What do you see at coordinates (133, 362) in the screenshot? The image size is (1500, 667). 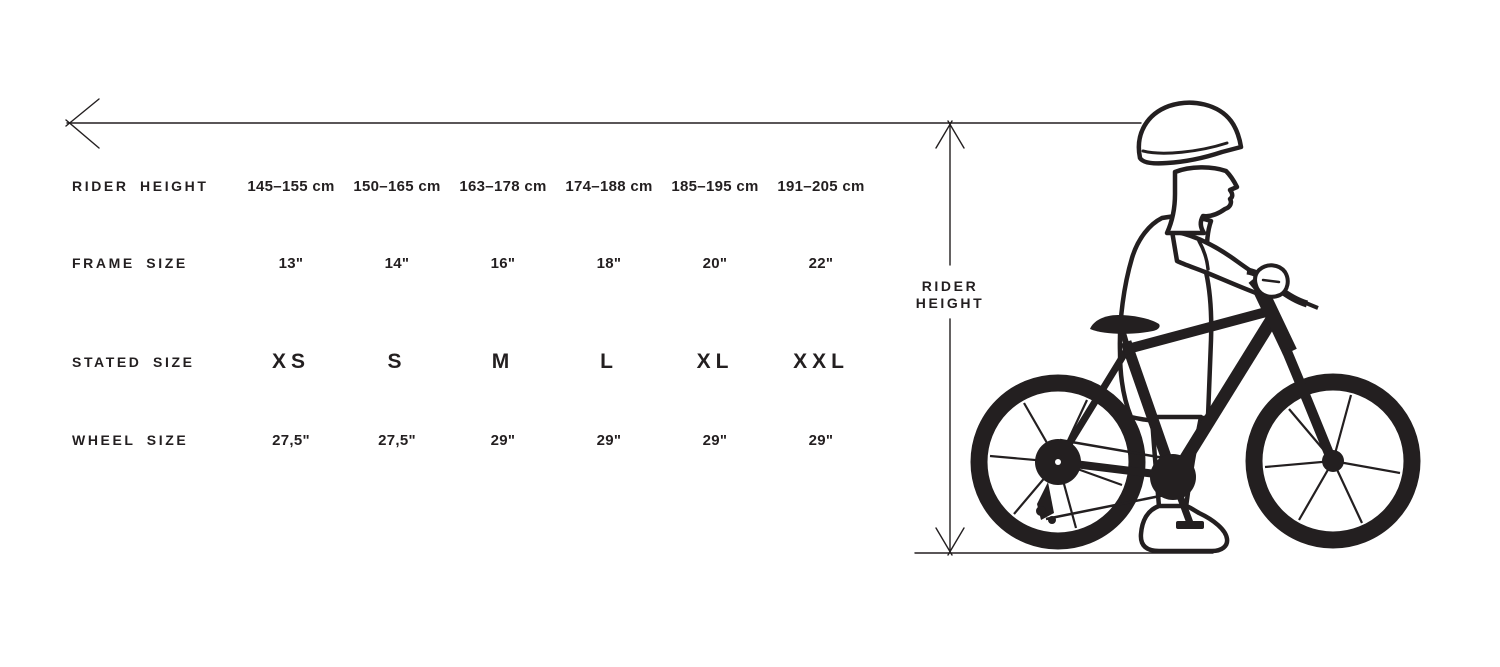 I see `row-label-stated-size: STATED SIZE` at bounding box center [133, 362].